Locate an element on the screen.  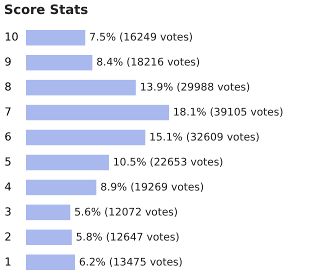
y-tick-label: 9 is located at coordinates (8, 62).